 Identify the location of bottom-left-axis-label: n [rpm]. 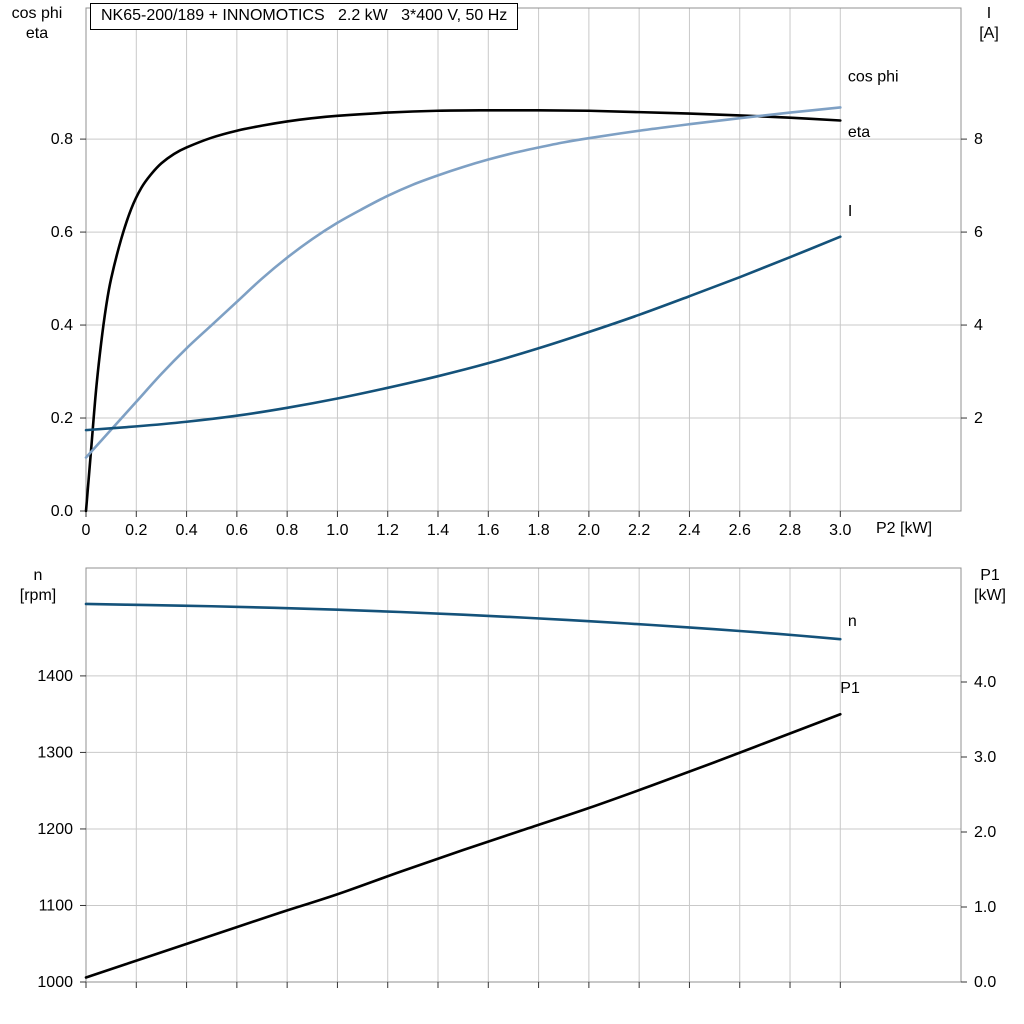
(38, 586).